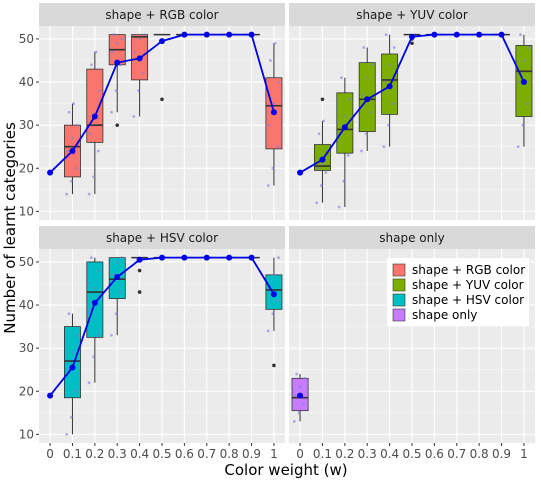  Describe the element at coordinates (389, 454) in the screenshot. I see `x-tick-label: 0.4` at that location.